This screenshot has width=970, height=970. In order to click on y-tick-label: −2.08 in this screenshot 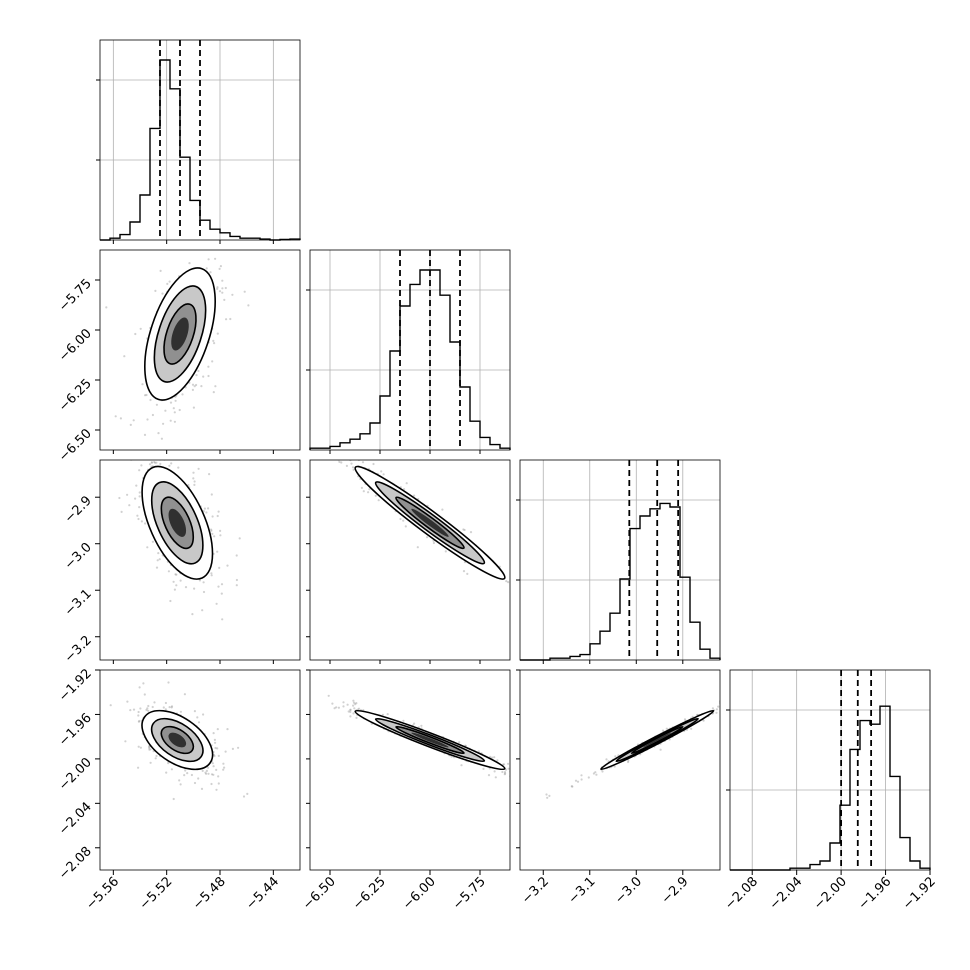, I will do `click(75, 863)`.